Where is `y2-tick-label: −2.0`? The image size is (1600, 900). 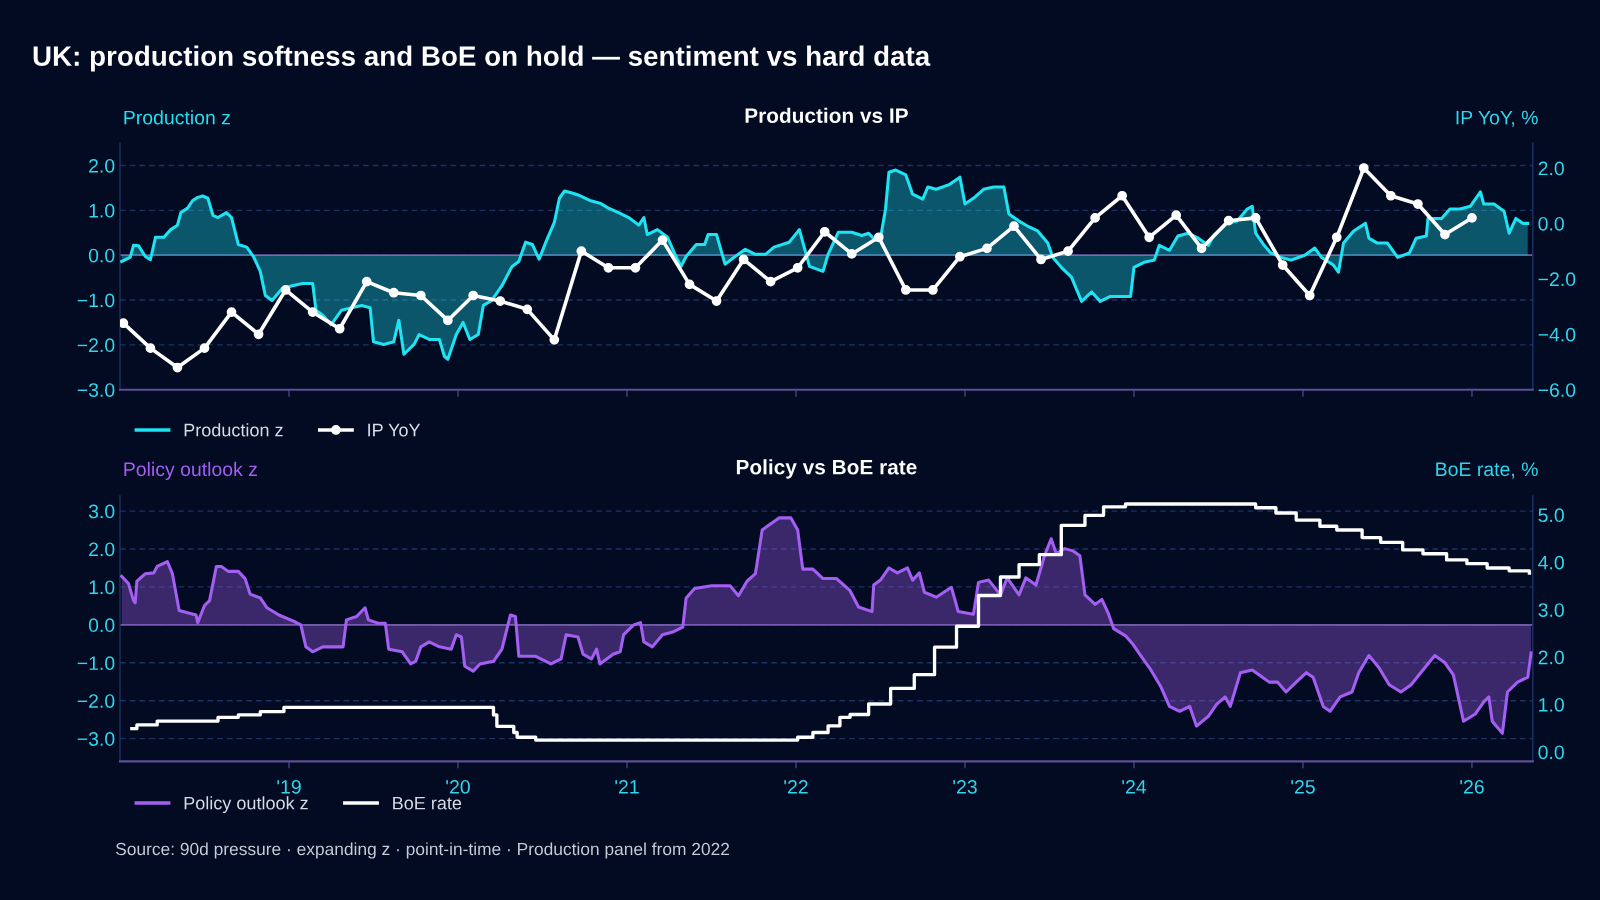 y2-tick-label: −2.0 is located at coordinates (1557, 279).